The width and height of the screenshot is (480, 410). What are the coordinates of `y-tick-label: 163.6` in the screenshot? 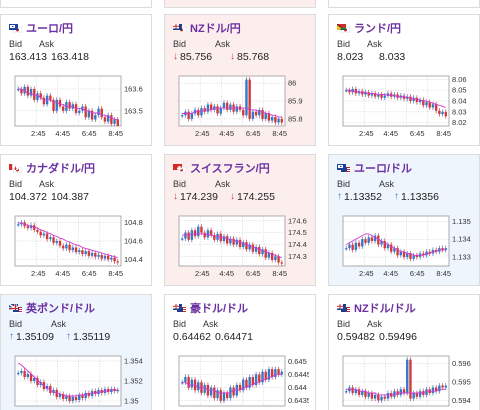 It's located at (133, 89).